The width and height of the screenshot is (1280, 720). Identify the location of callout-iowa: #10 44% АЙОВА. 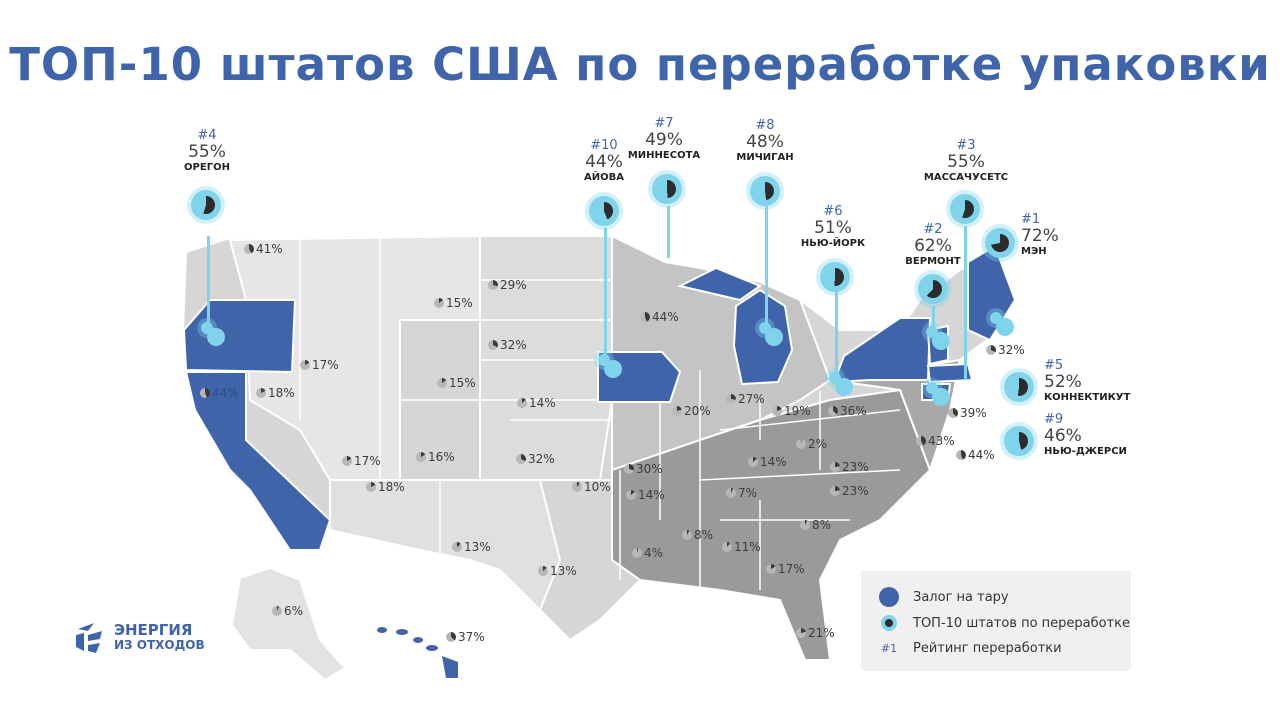
(604, 160).